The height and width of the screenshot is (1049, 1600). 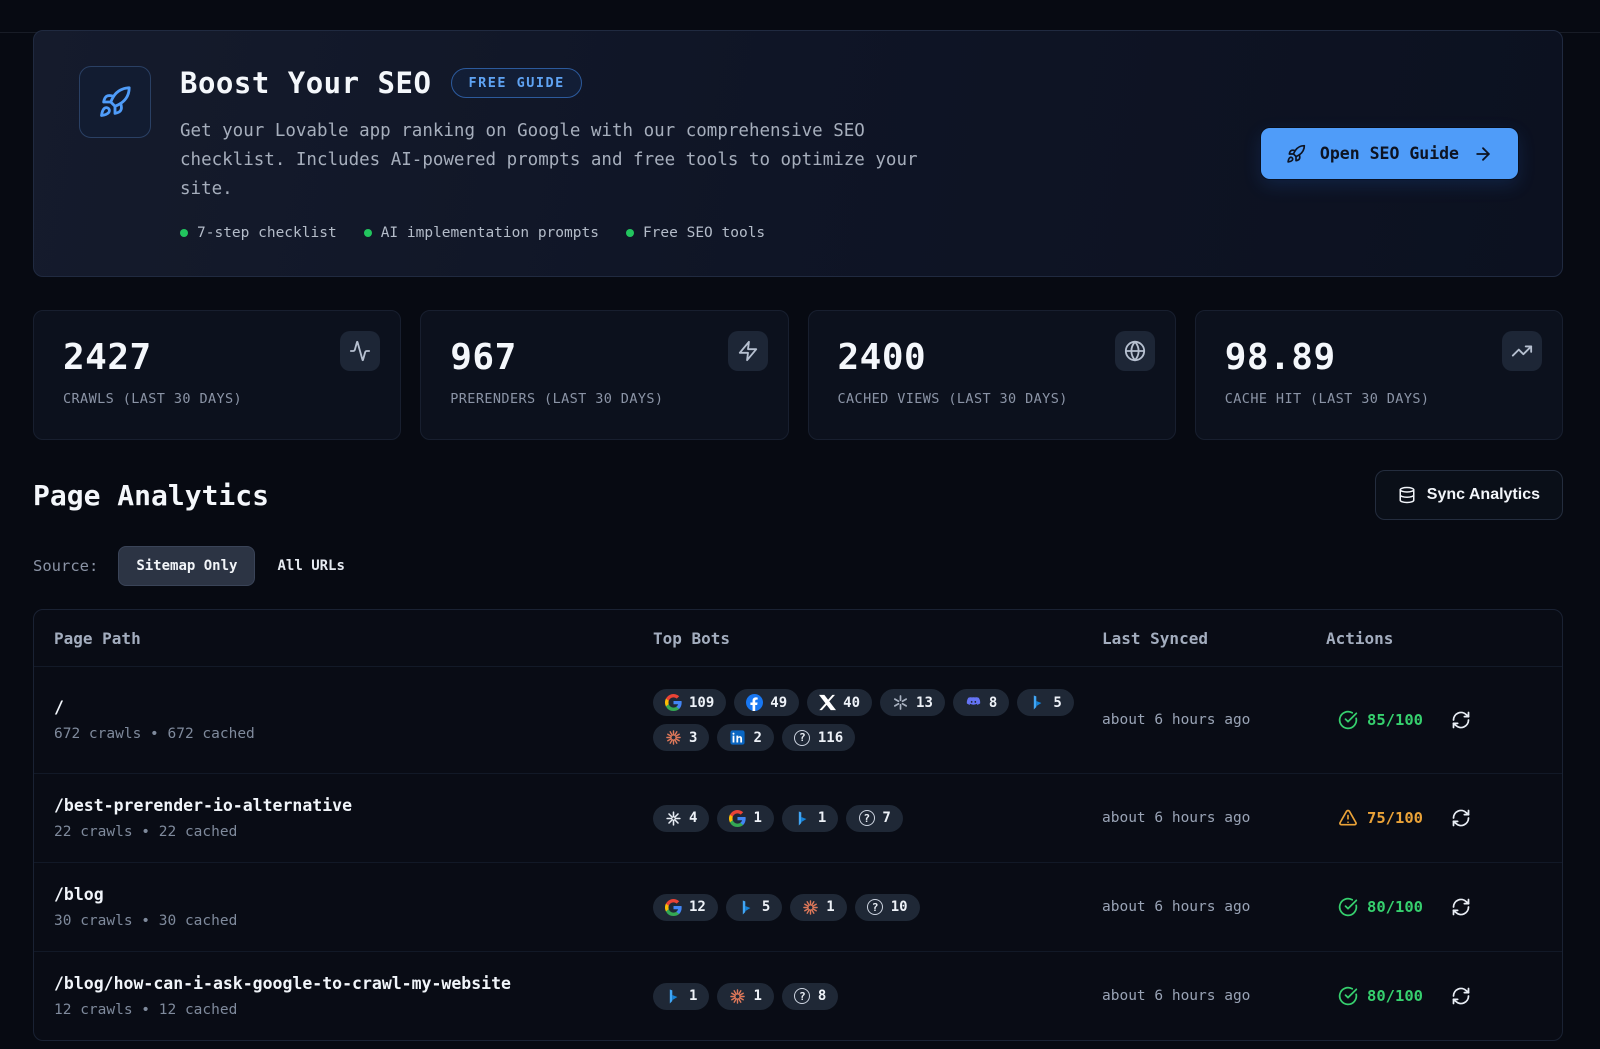 What do you see at coordinates (604, 375) in the screenshot?
I see `stat-card: 967 PRERENDERS (LAST 30 DAYS)` at bounding box center [604, 375].